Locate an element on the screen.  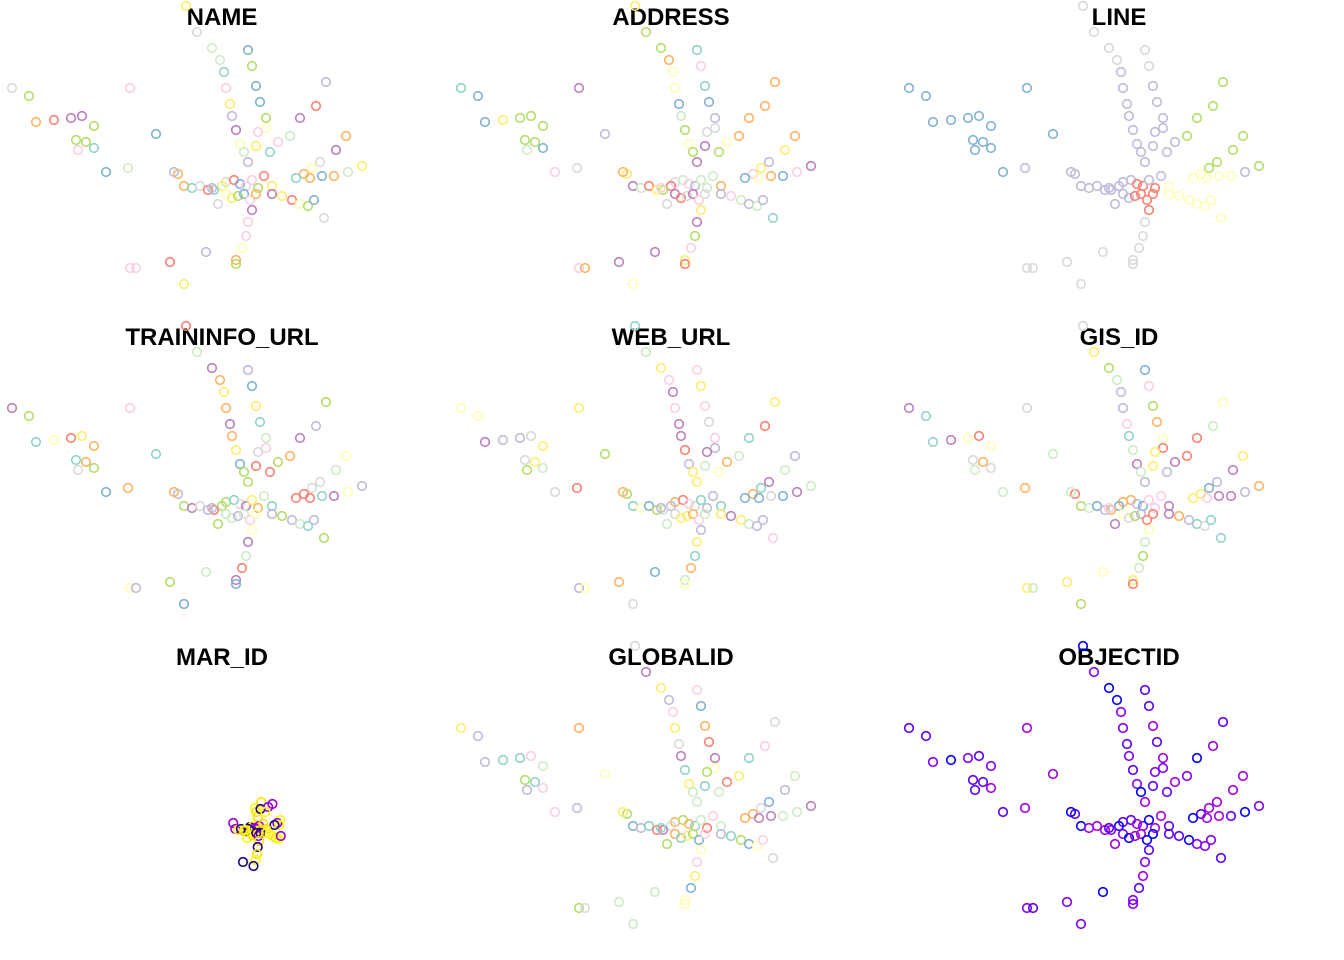
points-globalid is located at coordinates (636, 785).